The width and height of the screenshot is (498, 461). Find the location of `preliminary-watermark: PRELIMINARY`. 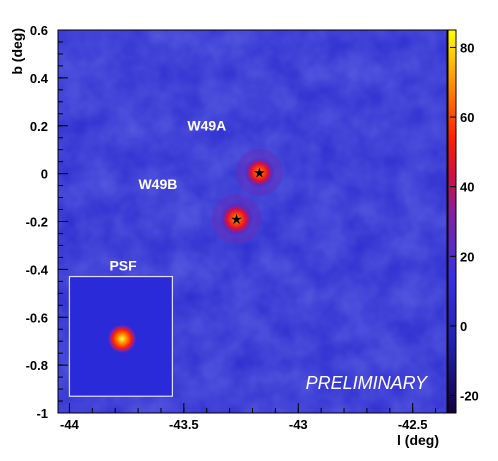

preliminary-watermark: PRELIMINARY is located at coordinates (367, 383).